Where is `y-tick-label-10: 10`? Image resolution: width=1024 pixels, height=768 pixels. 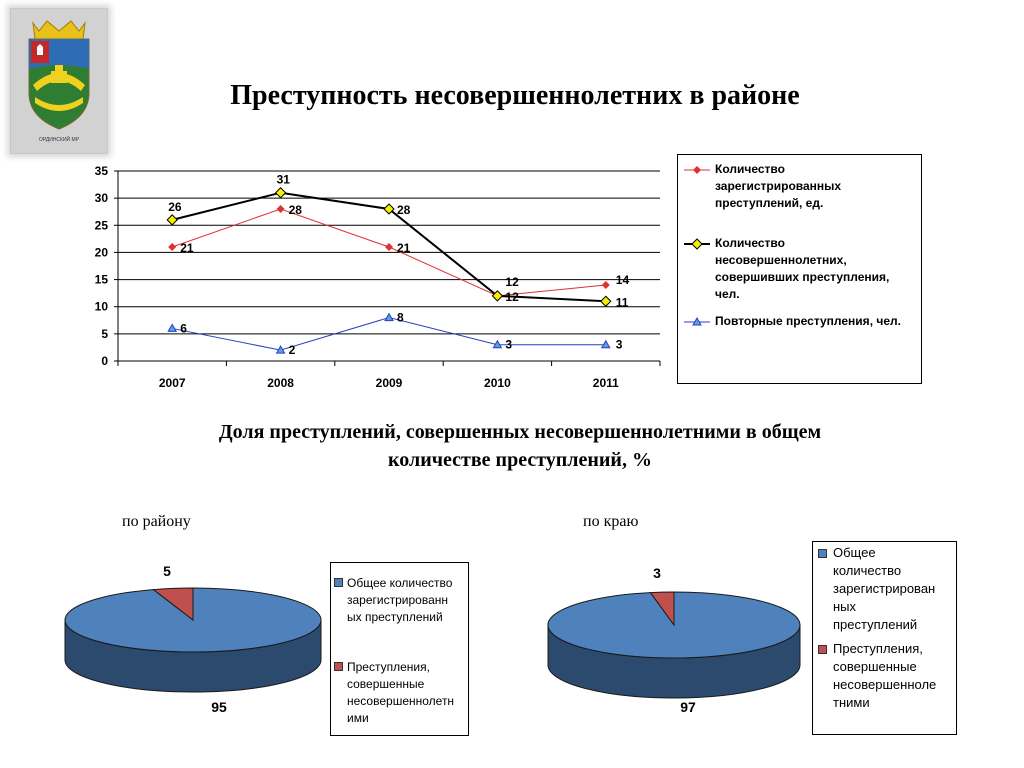 y-tick-label-10: 10 is located at coordinates (102, 307).